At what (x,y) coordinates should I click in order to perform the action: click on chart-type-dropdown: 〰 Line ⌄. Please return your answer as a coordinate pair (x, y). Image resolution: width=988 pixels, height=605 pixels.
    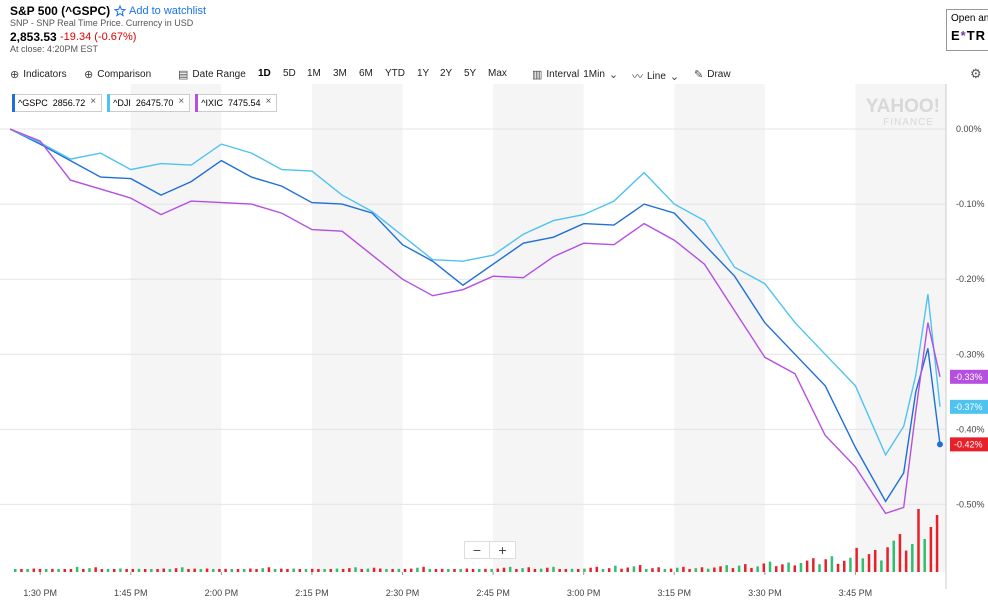
    Looking at the image, I should click on (655, 76).